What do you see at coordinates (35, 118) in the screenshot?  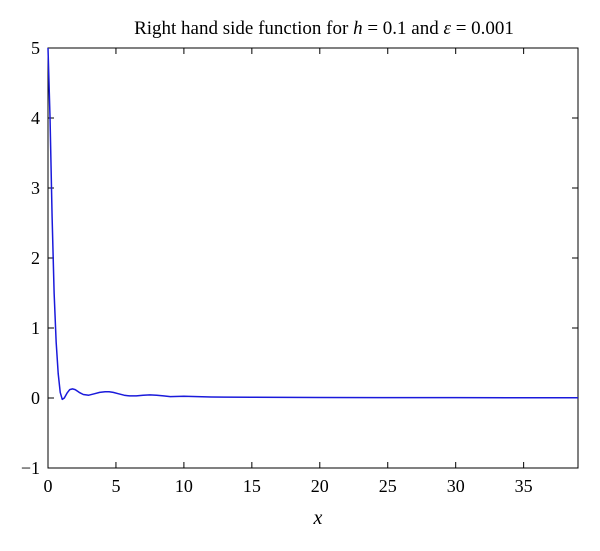 I see `y-tick-label: 4` at bounding box center [35, 118].